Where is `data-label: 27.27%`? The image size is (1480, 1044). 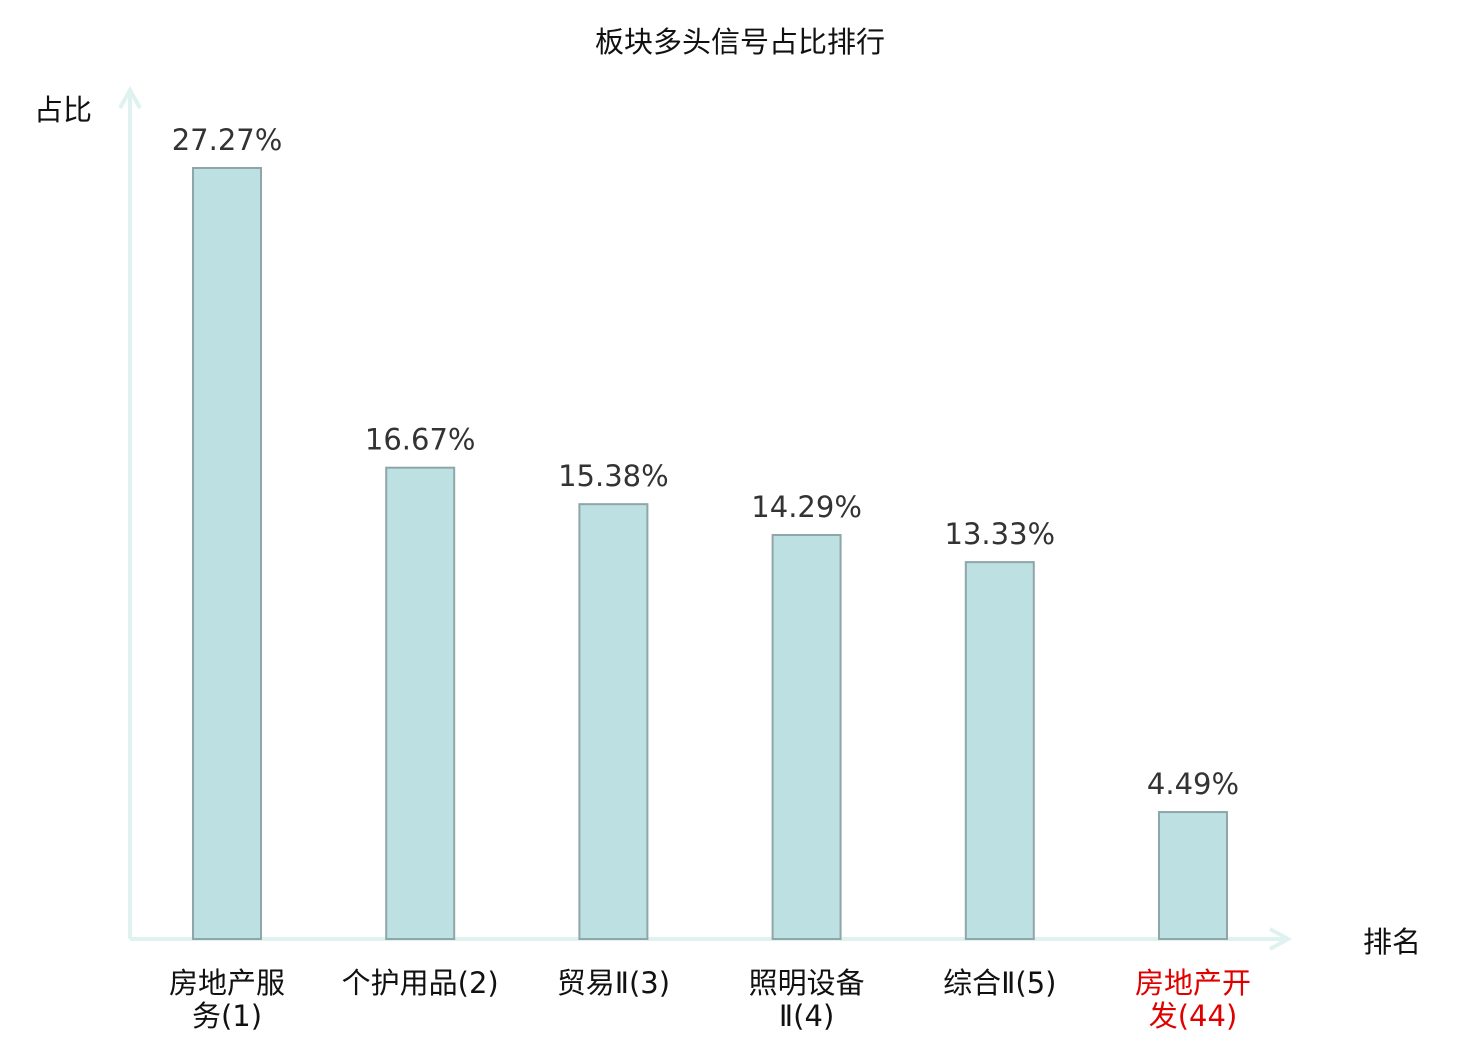
data-label: 27.27% is located at coordinates (227, 140).